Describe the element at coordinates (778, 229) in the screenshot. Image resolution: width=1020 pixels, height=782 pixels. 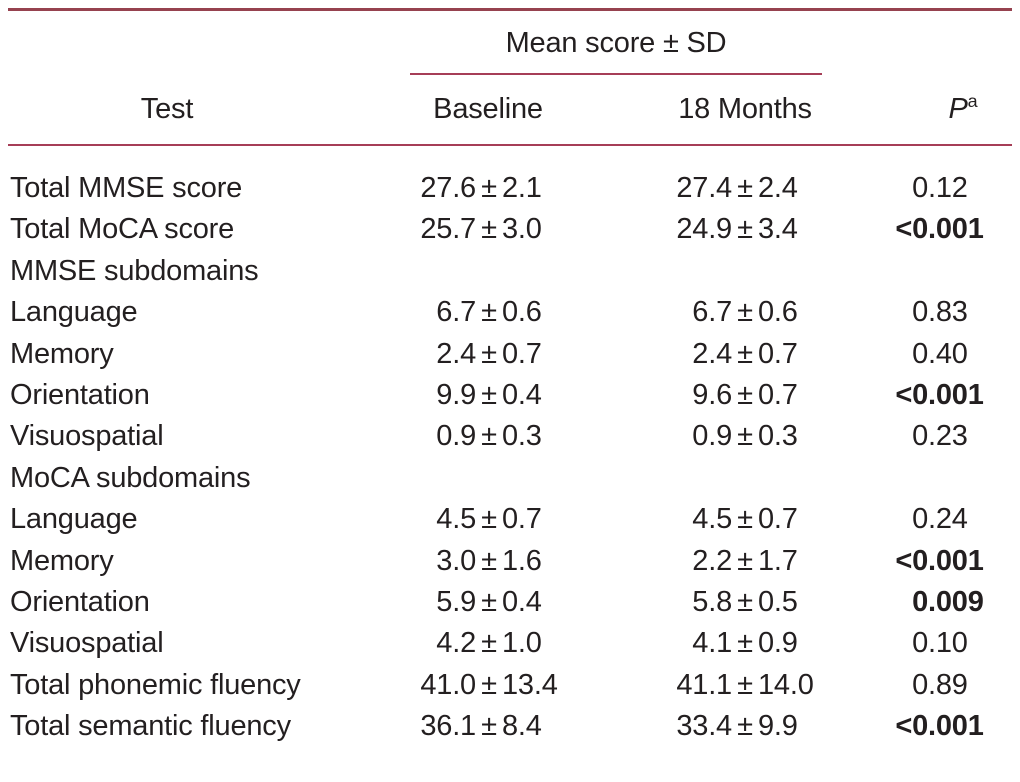
I see `sd-value: 3.4` at that location.